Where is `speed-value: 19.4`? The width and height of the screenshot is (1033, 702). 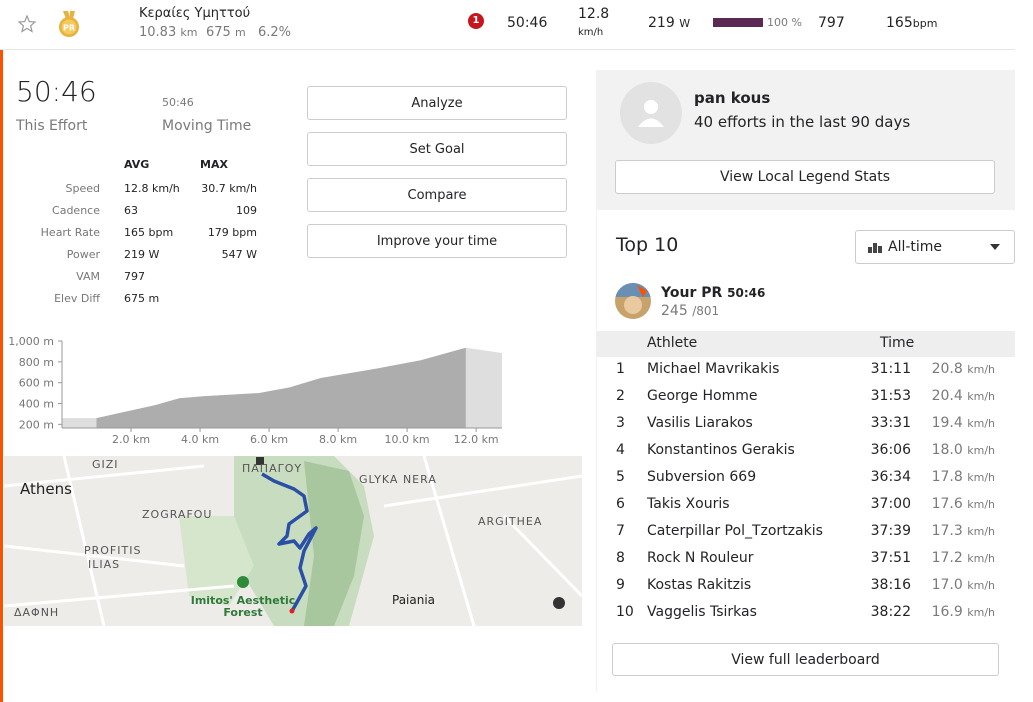 speed-value: 19.4 is located at coordinates (947, 423).